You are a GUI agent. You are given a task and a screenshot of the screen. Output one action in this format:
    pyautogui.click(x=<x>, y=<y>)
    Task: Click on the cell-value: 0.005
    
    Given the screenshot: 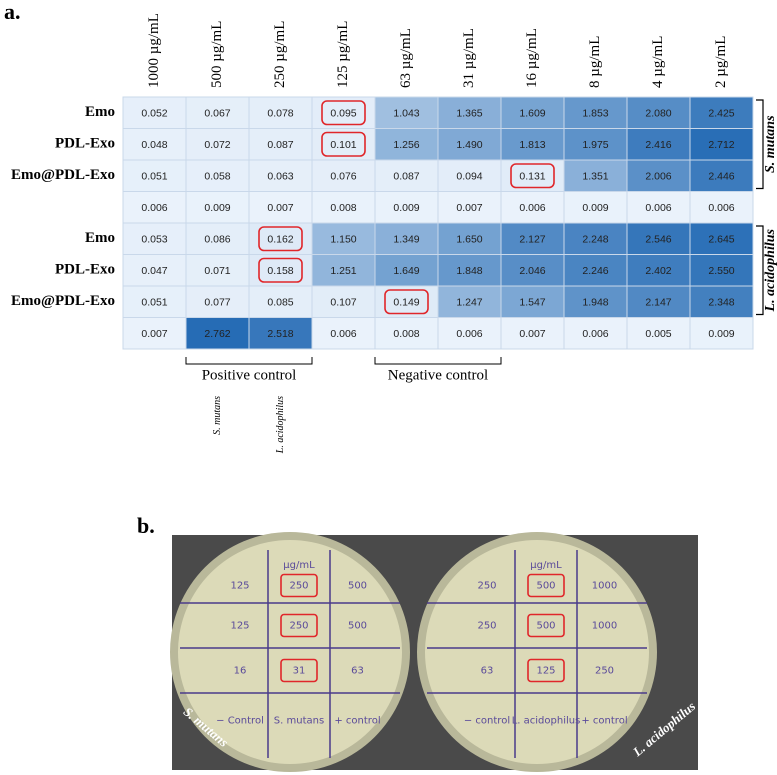 What is the action you would take?
    pyautogui.click(x=658, y=334)
    